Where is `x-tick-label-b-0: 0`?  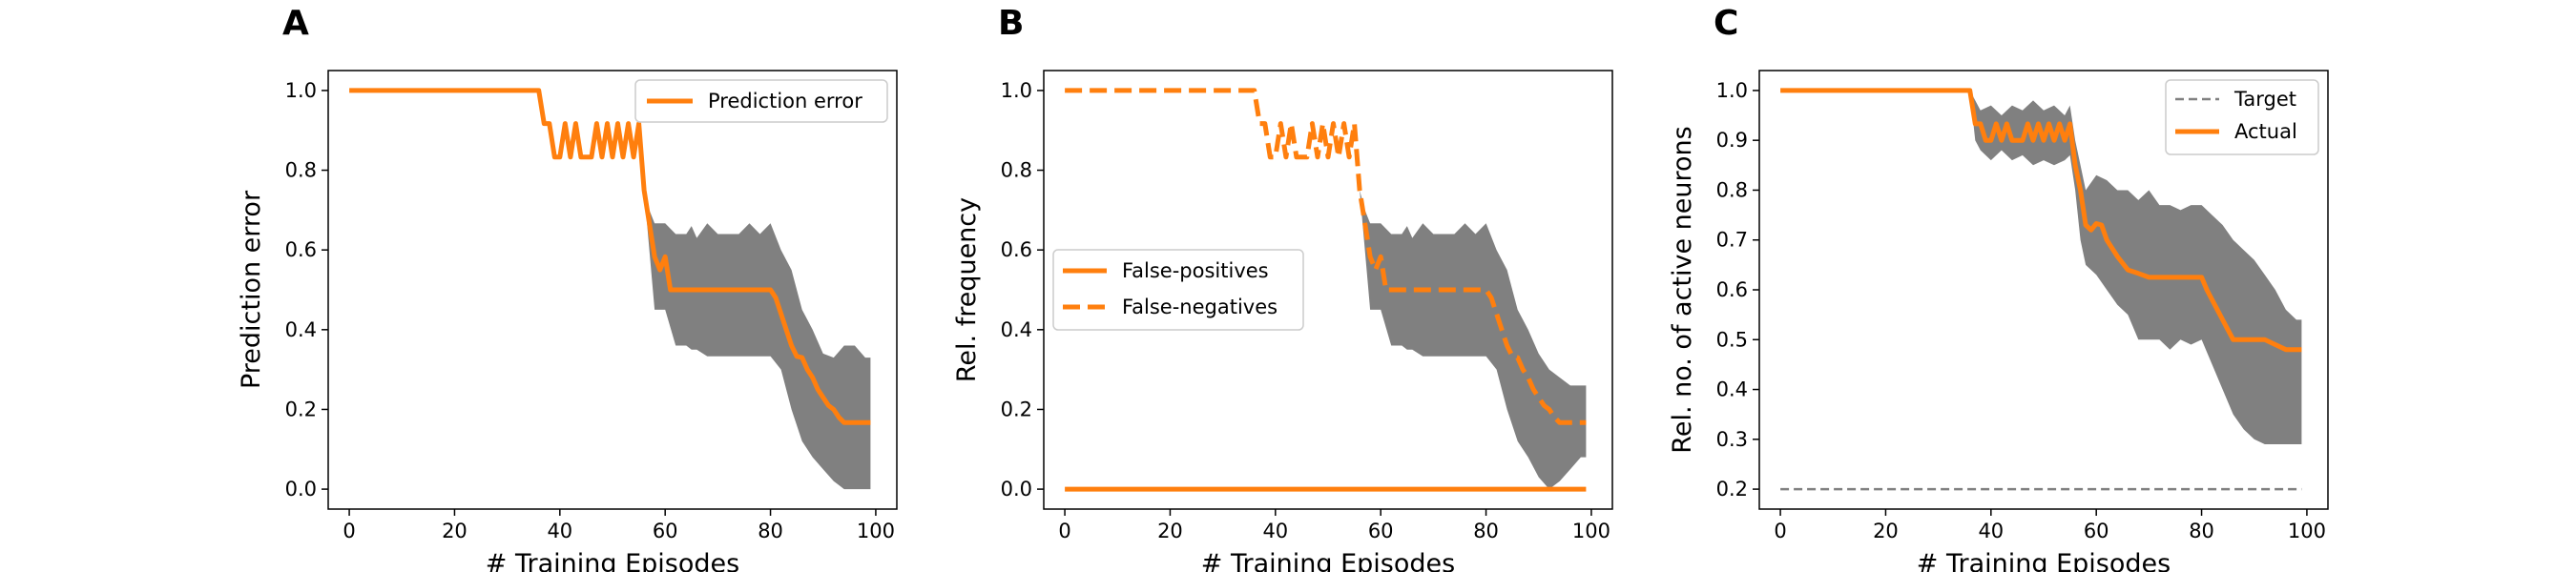
x-tick-label-b-0: 0 is located at coordinates (1064, 531).